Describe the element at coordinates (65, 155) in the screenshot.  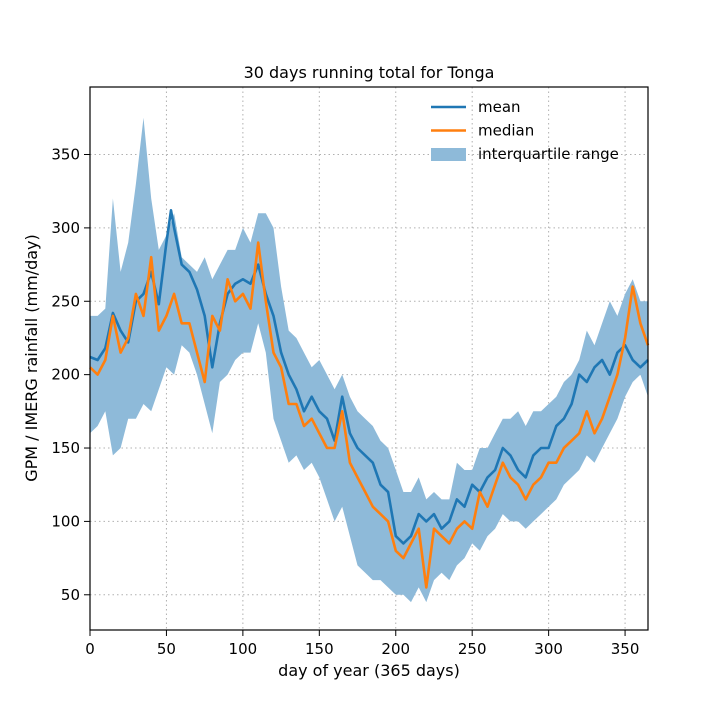
I see `y-tick-label: 350` at that location.